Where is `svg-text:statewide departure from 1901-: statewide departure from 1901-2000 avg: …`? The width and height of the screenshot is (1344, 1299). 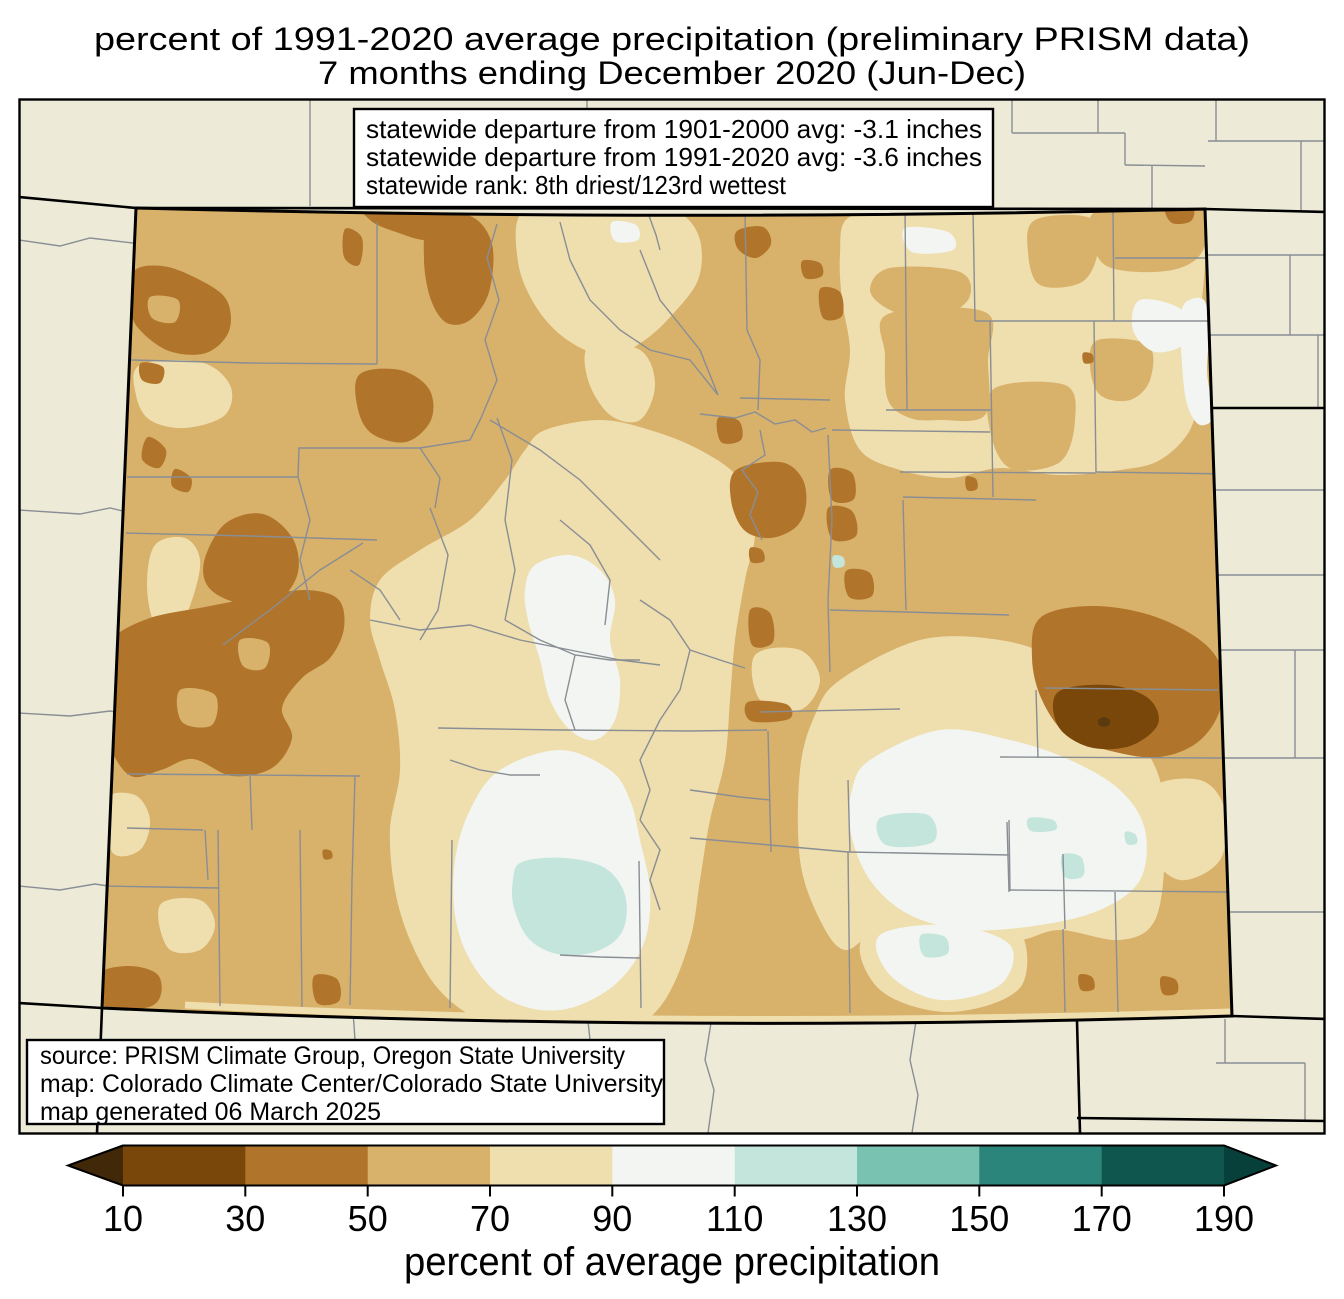 svg-text:statewide departure from 1901-: statewide departure from 1901-2000 avg: … is located at coordinates (674, 130).